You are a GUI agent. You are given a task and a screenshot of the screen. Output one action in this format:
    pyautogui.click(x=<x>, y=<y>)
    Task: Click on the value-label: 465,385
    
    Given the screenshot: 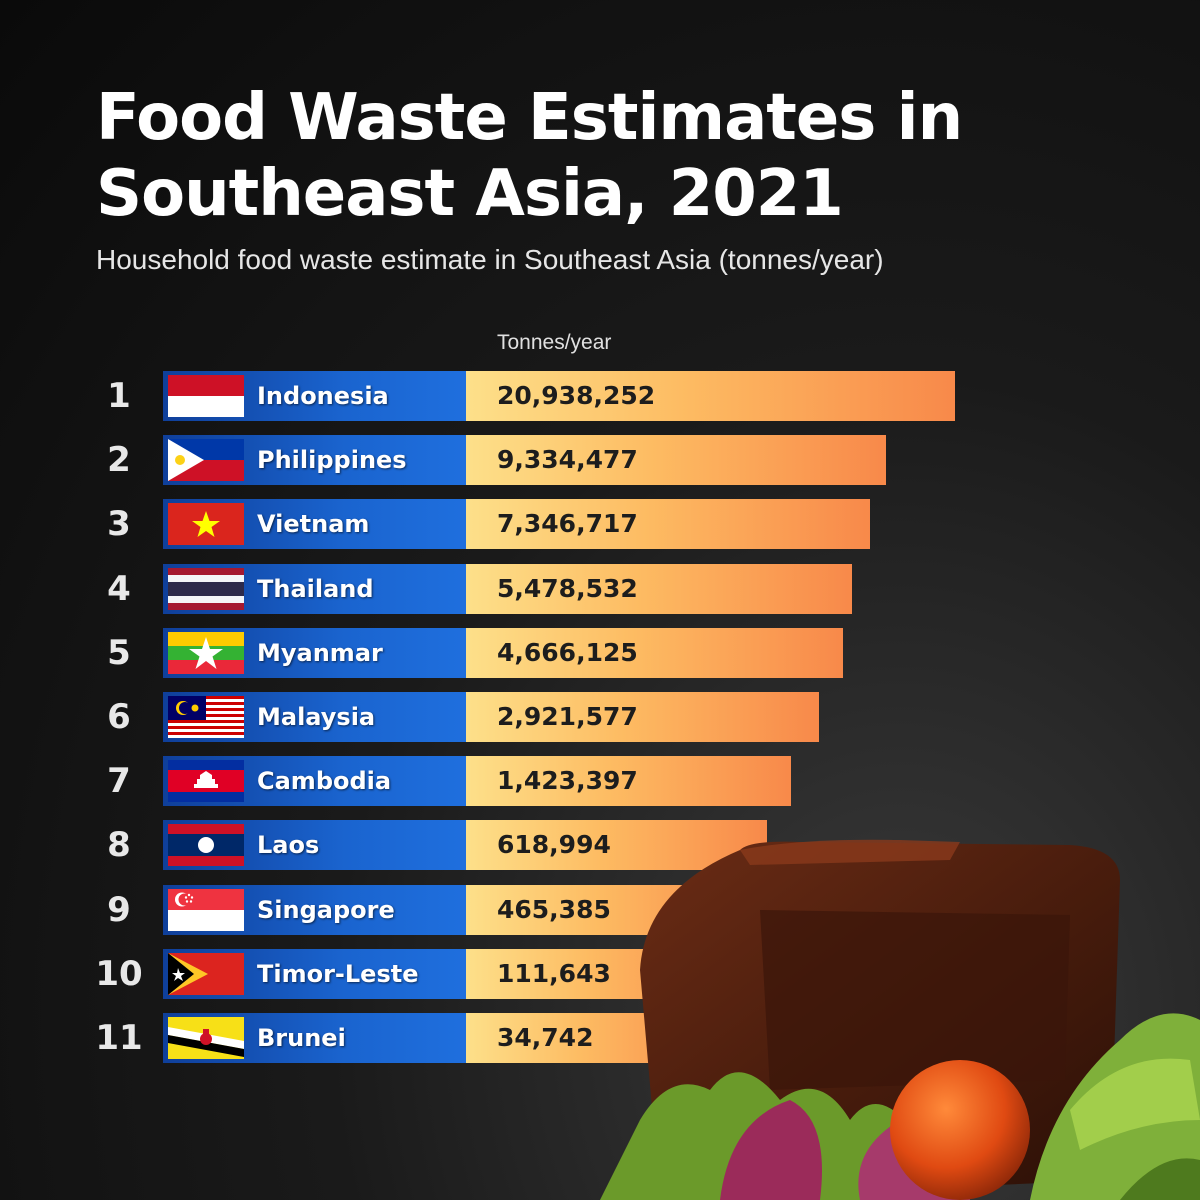 What is the action you would take?
    pyautogui.click(x=554, y=909)
    